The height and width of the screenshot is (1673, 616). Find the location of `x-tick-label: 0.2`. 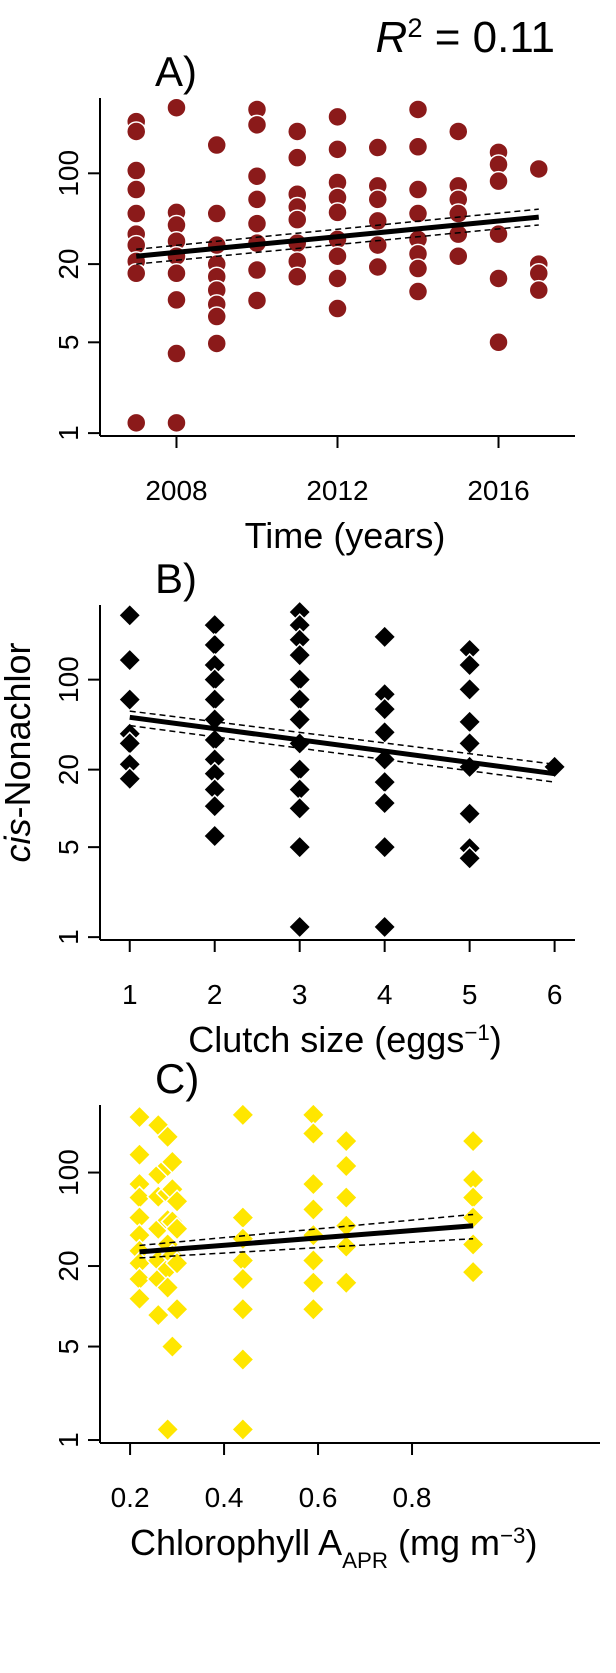

x-tick-label: 0.2 is located at coordinates (130, 1497).